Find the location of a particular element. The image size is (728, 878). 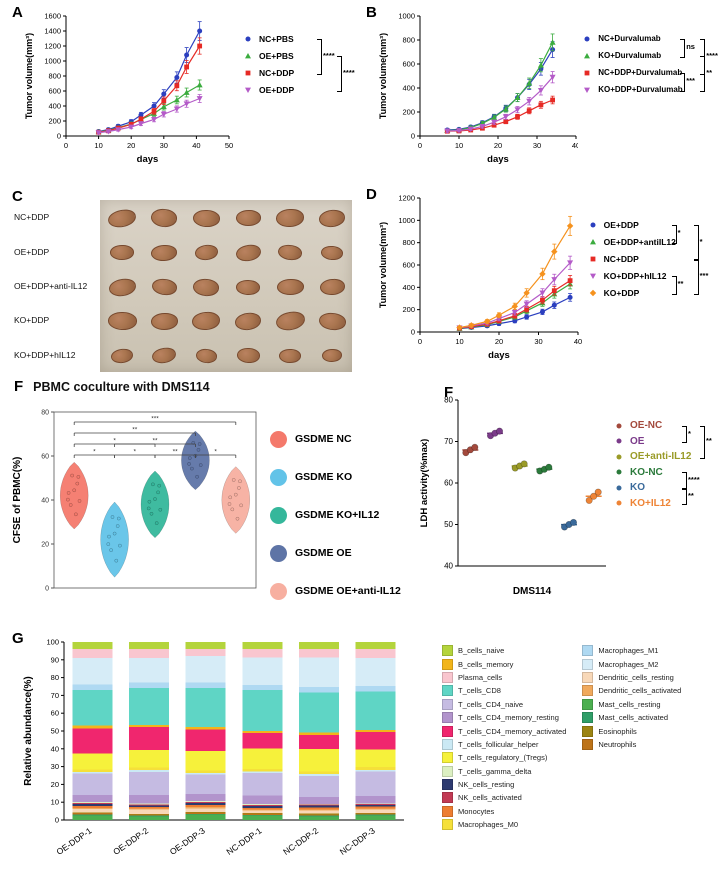

legend-label: GSDME OE is located at coordinates (323, 553).